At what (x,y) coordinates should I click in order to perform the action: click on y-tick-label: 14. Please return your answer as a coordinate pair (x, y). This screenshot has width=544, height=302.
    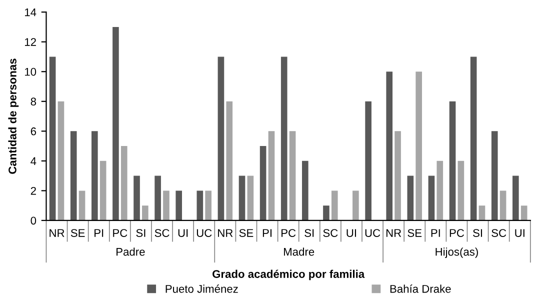
    Looking at the image, I should click on (30, 12).